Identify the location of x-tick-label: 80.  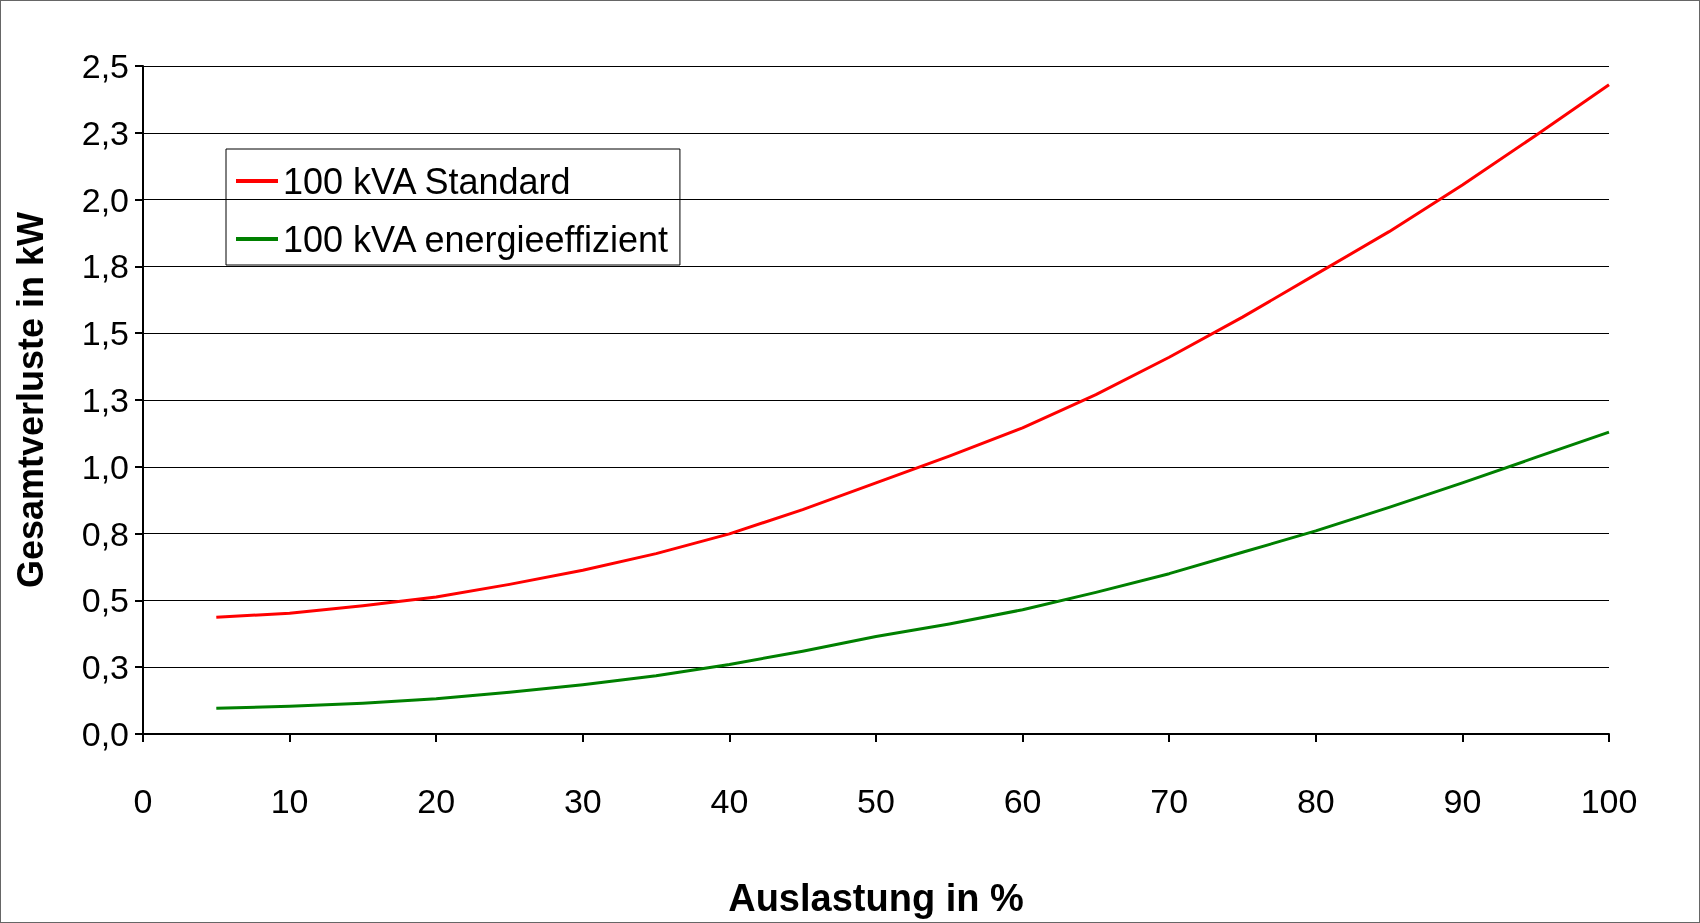
(1315, 801).